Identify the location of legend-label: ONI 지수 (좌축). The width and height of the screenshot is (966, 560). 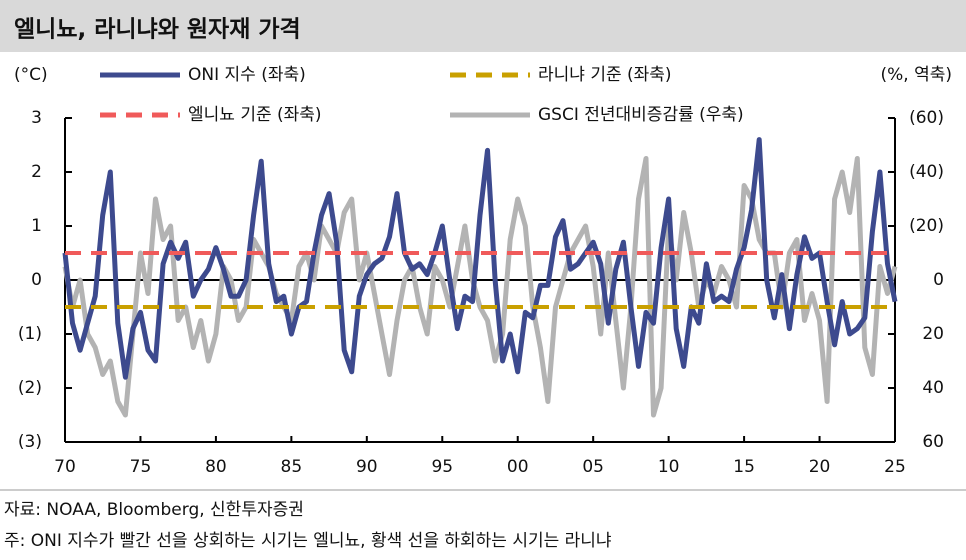
(247, 75).